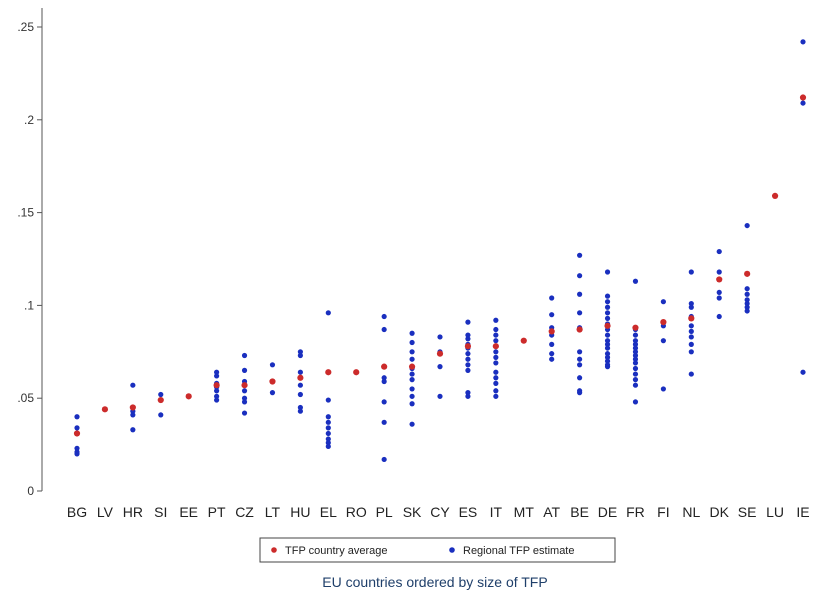 Image resolution: width=824 pixels, height=597 pixels. Describe the element at coordinates (691, 512) in the screenshot. I see `x-category-label: NL` at that location.